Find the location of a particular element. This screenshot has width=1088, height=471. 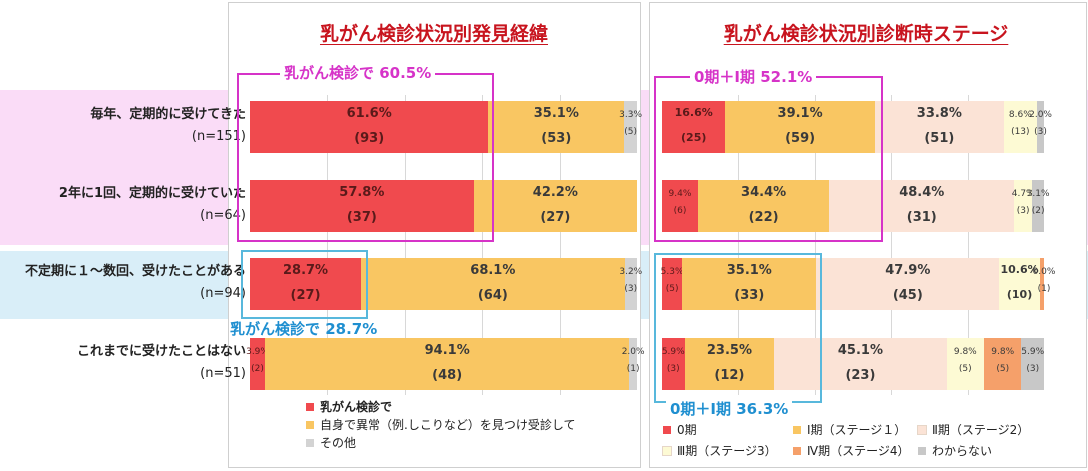

data-label-count: (33) is located at coordinates (749, 295).